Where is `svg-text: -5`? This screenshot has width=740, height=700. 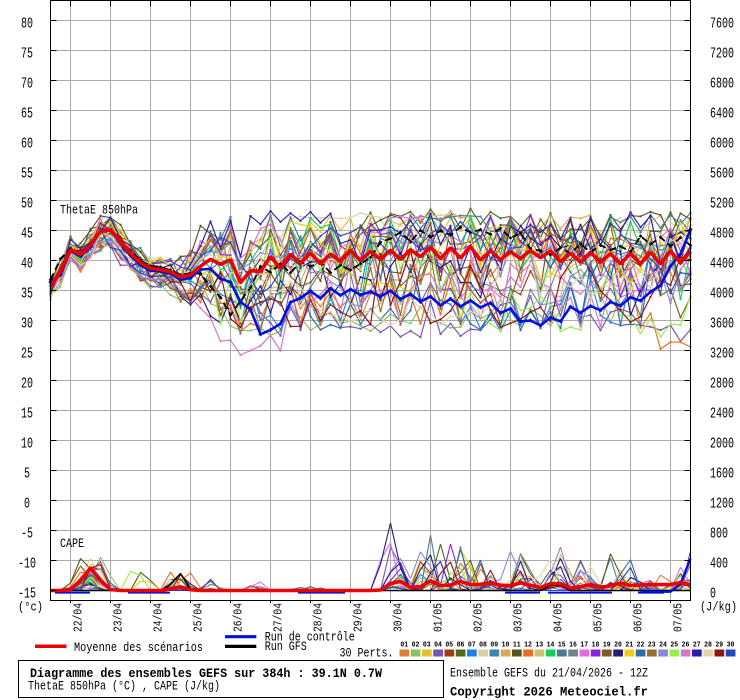
svg-text: -5 is located at coordinates (27, 534).